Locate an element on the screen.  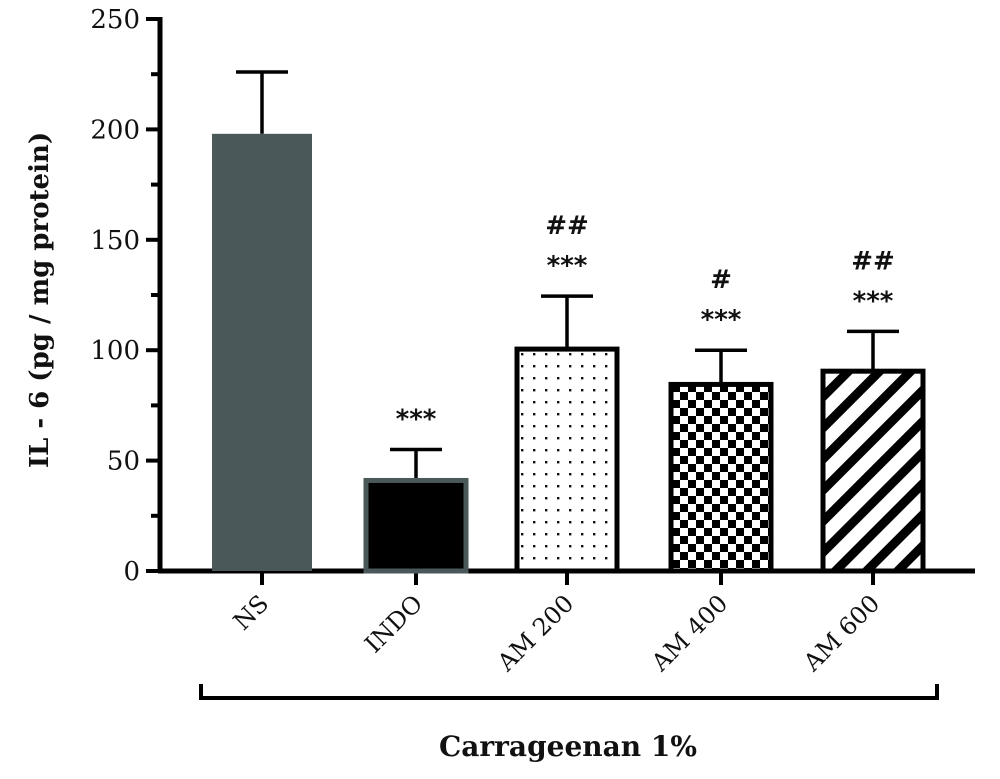
x-tick-label: INDO is located at coordinates (393, 623).